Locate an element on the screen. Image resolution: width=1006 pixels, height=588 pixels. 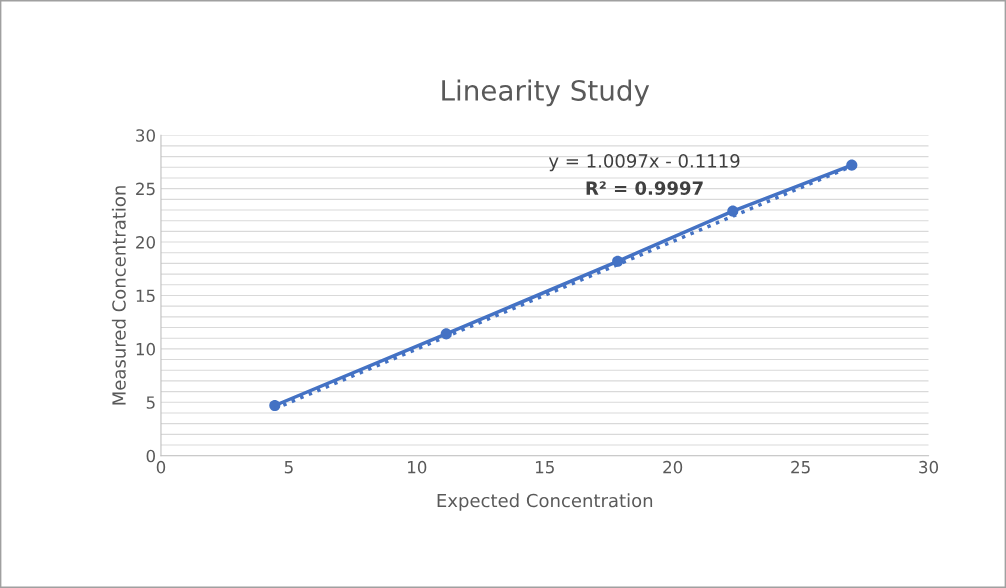
y-tick-label: 5 is located at coordinates (150, 402).